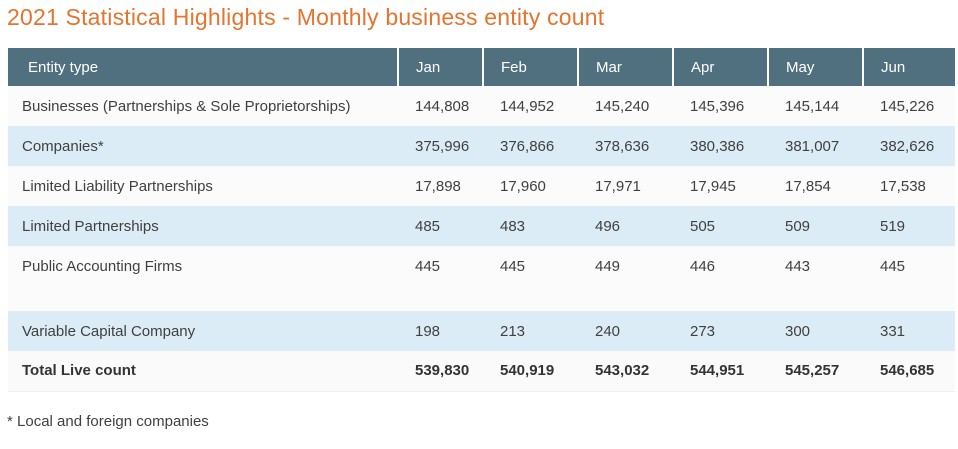 This screenshot has width=958, height=449. What do you see at coordinates (815, 331) in the screenshot?
I see `value-cell: 300` at bounding box center [815, 331].